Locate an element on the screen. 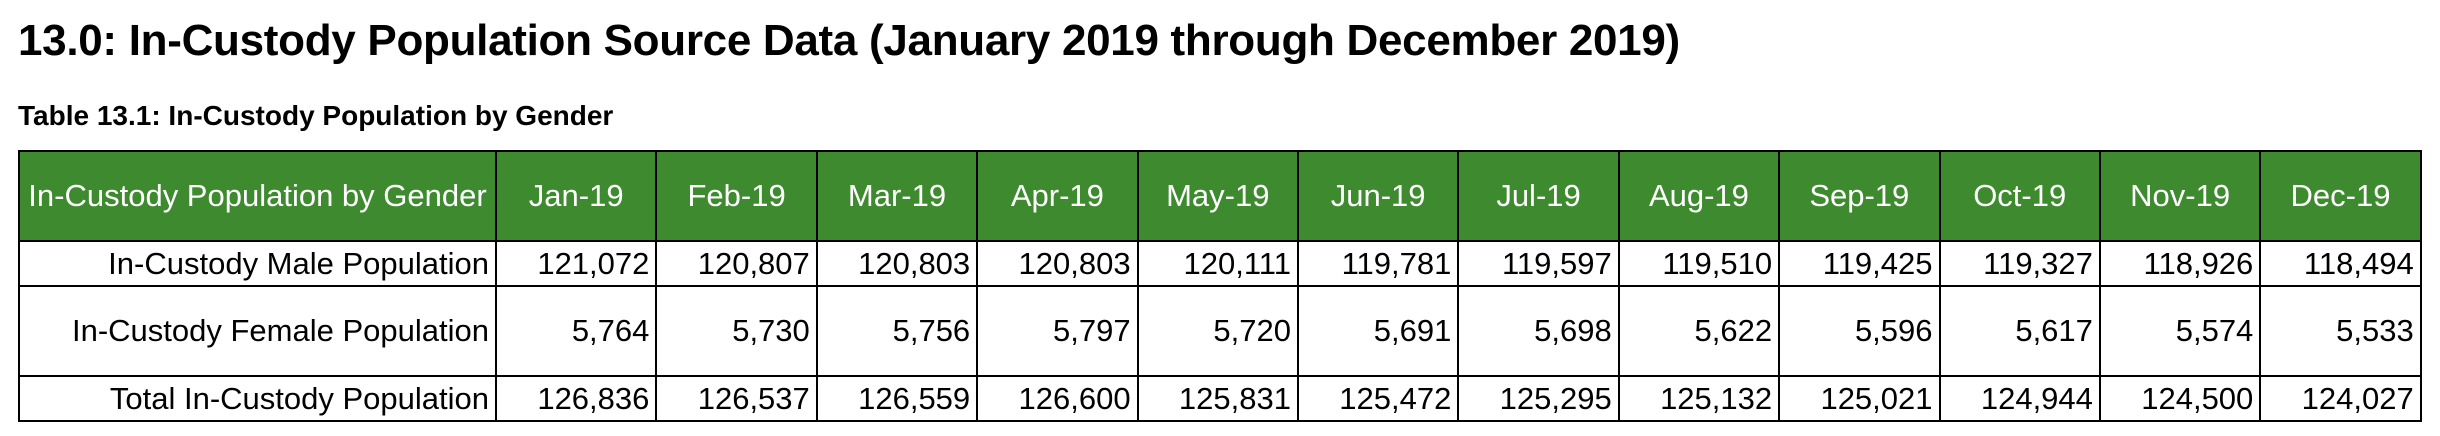  table-cell: 124,500 is located at coordinates (2180, 398).